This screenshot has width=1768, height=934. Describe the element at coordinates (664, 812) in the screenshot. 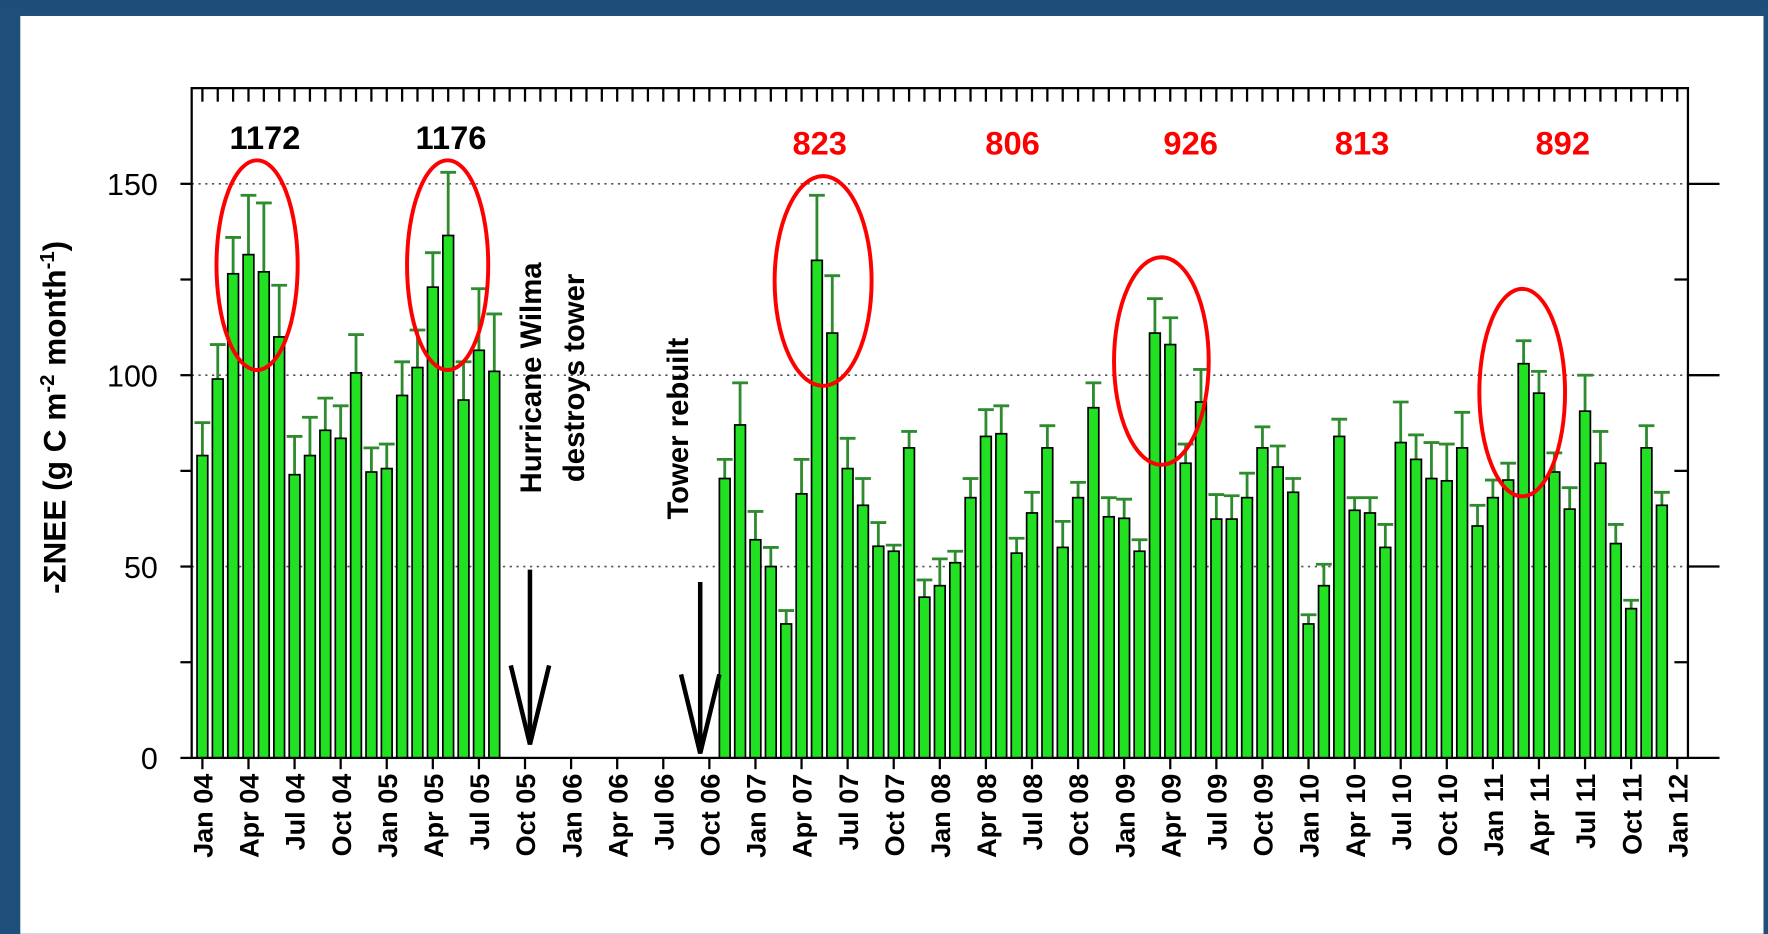

I see `x-tick-label: Jul 06` at that location.